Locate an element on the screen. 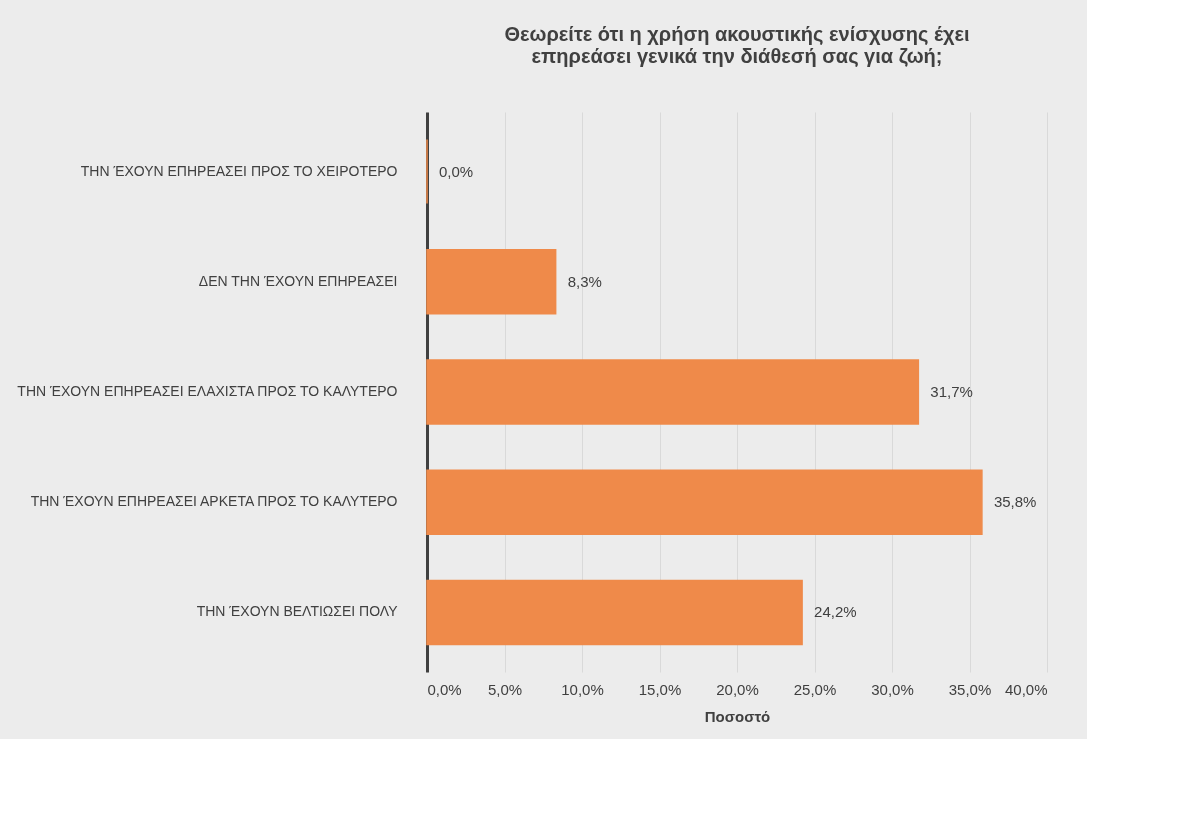  x-tick-label: 5,0% is located at coordinates (505, 689).